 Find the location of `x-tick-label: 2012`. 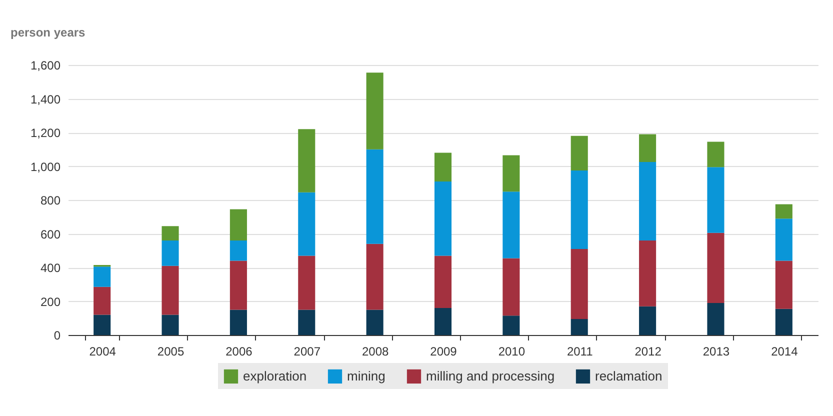

x-tick-label: 2012 is located at coordinates (648, 351).